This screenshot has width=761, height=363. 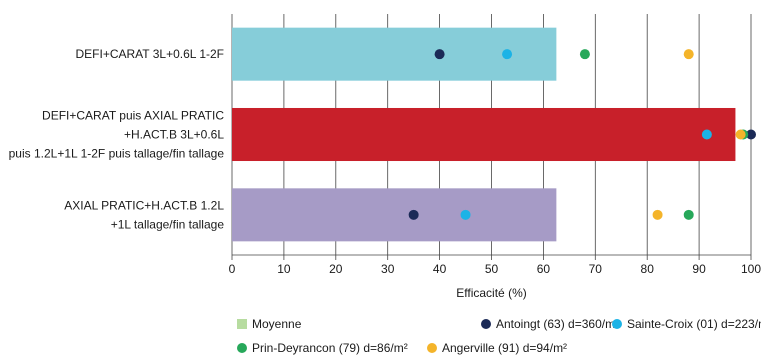 What do you see at coordinates (694, 324) in the screenshot?
I see `legend-label: Sainte-Croix (01) d=223/m²` at bounding box center [694, 324].